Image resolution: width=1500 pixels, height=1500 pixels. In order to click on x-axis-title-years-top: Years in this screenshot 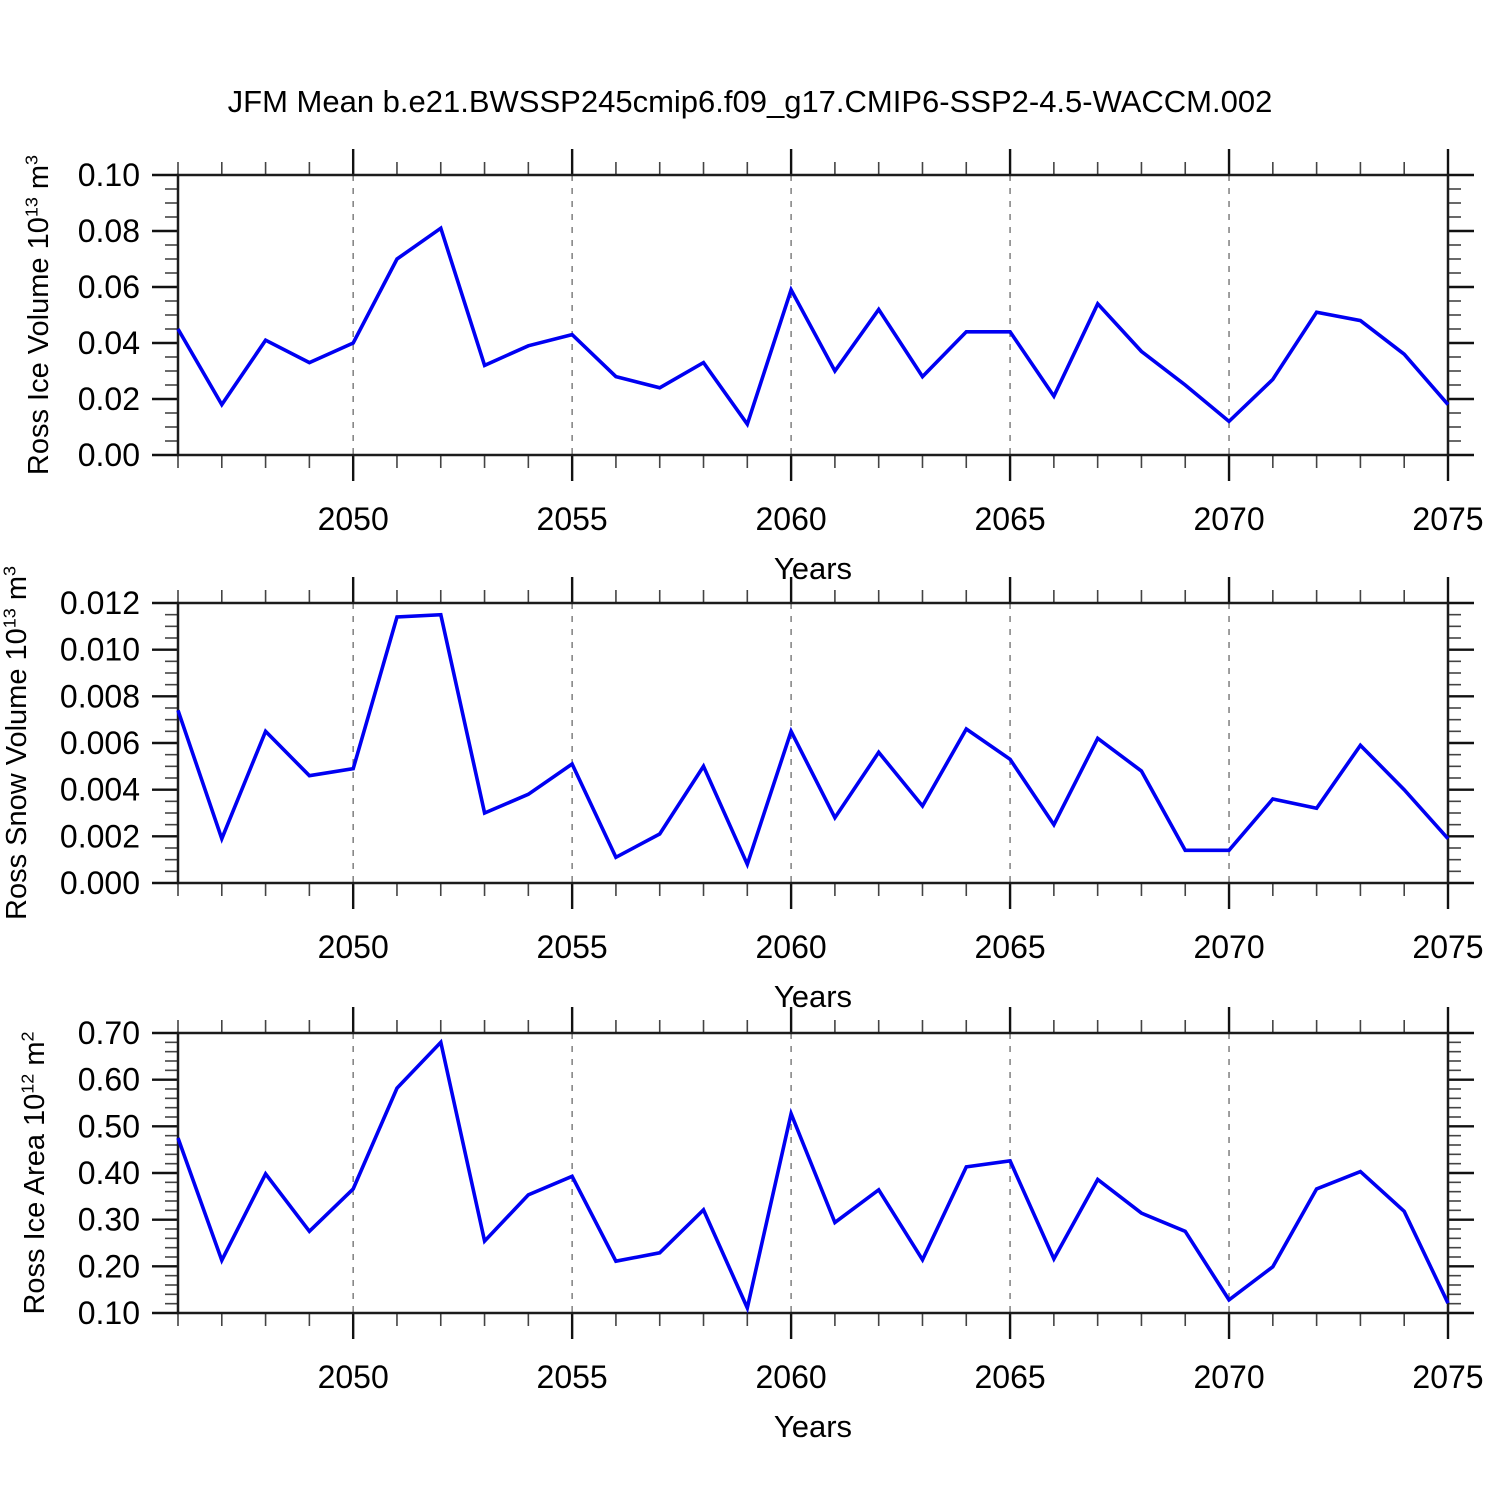, I will do `click(813, 568)`.